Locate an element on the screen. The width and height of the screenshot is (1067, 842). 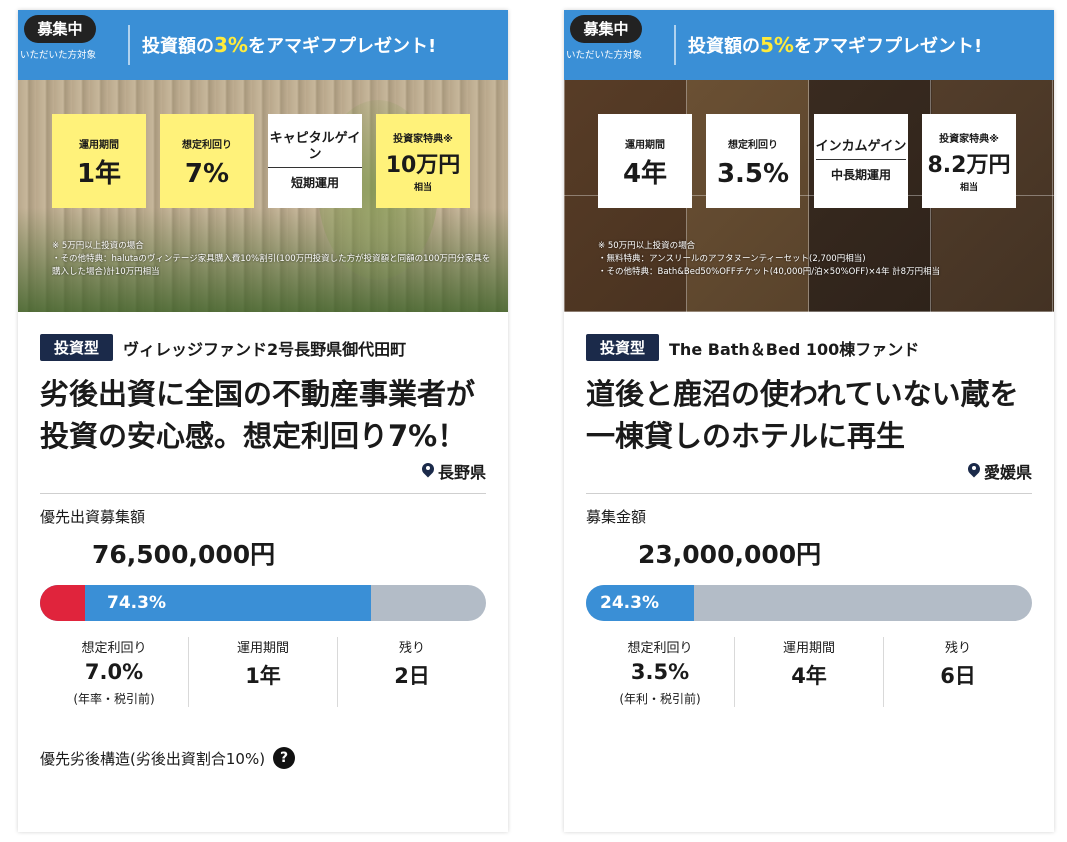
metric-remaining: 残り 6日 is located at coordinates (957, 672).